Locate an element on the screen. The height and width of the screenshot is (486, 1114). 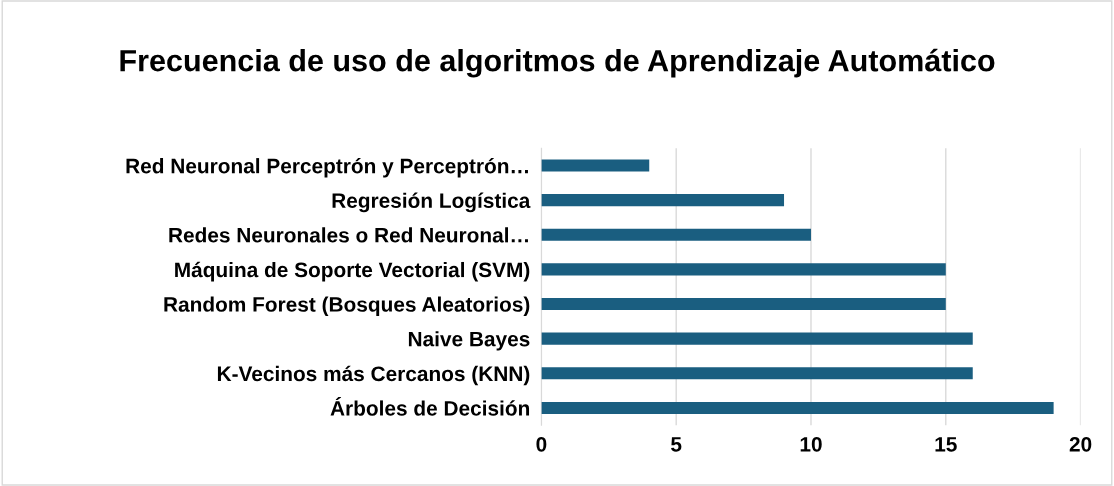
x-tick-label: 0 is located at coordinates (541, 444).